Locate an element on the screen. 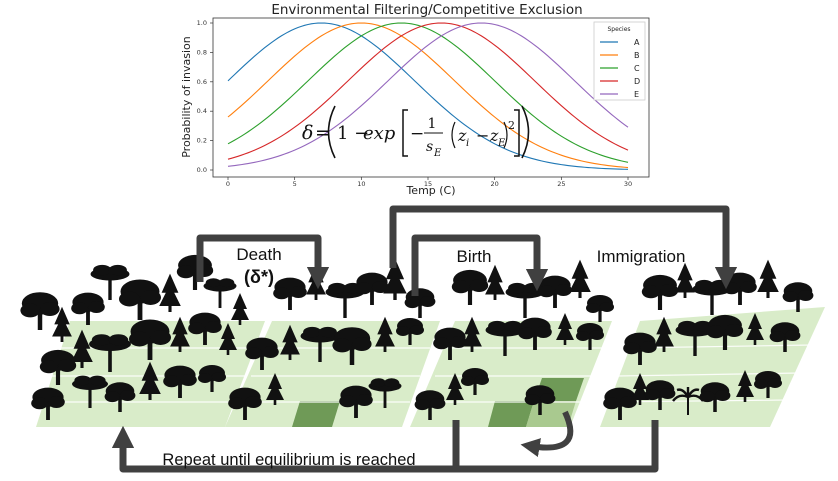 This screenshot has width=838, height=481. series-line-a is located at coordinates (428, 96).